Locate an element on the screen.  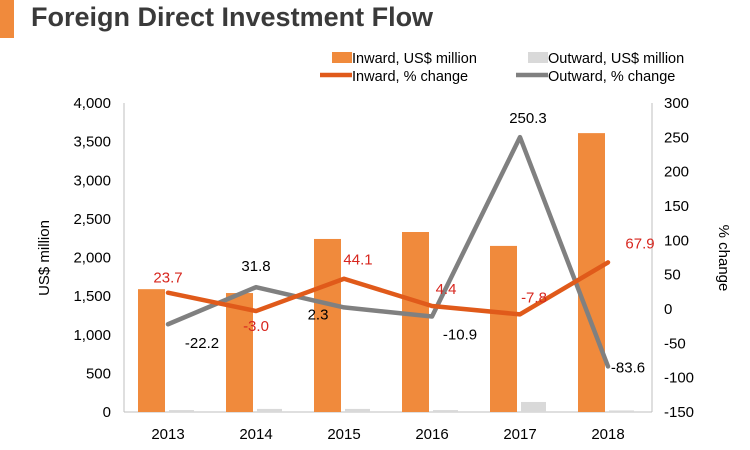
y-tick-label: 3,500 is located at coordinates (92, 142).